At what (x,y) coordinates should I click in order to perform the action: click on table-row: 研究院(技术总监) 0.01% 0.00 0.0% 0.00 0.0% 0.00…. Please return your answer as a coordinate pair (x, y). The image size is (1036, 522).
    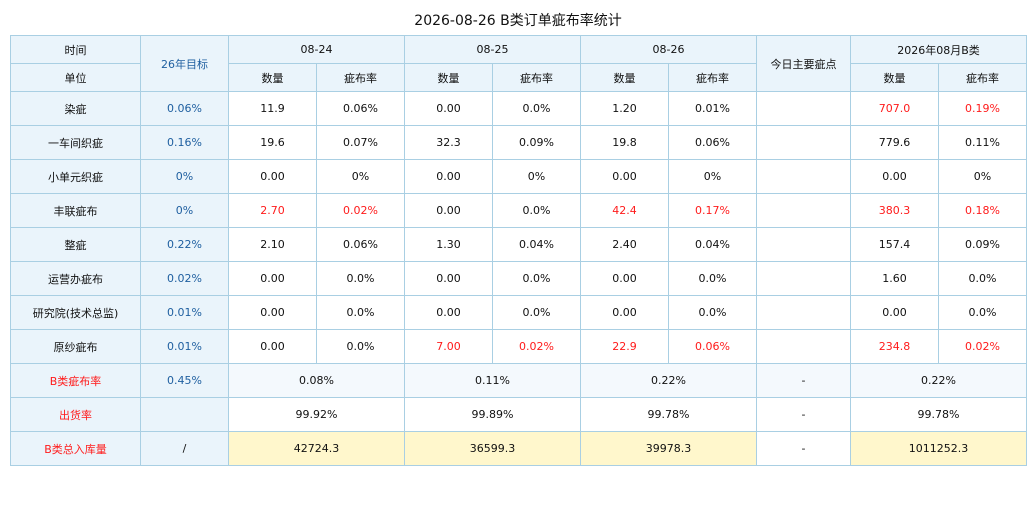
    Looking at the image, I should click on (518, 312).